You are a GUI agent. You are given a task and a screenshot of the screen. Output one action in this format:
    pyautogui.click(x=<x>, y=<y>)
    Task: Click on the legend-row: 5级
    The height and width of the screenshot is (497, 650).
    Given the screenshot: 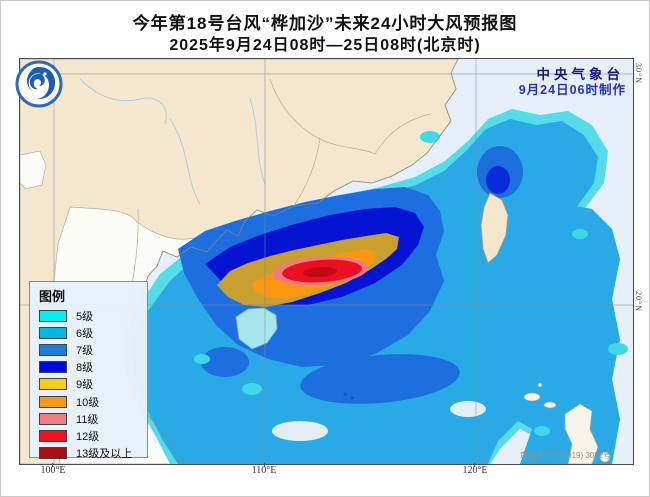 What is the action you would take?
    pyautogui.click(x=93, y=315)
    